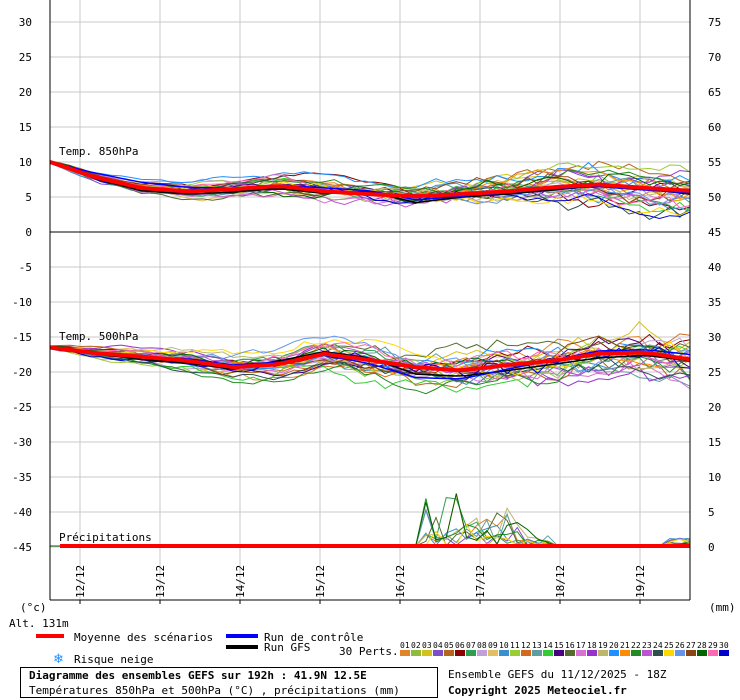  Describe the element at coordinates (287, 647) in the screenshot. I see `legend-gfs-label: Run GFS` at that location.